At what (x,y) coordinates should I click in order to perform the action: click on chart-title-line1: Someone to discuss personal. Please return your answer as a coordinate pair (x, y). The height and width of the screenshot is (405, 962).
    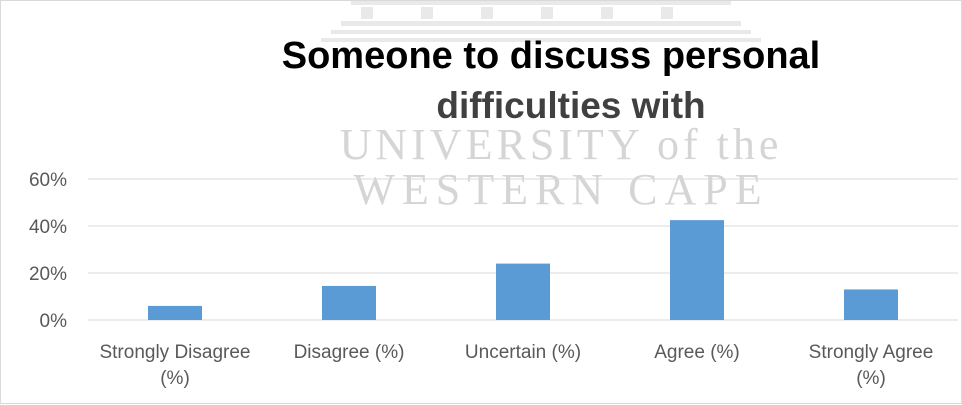
    Looking at the image, I should click on (551, 56).